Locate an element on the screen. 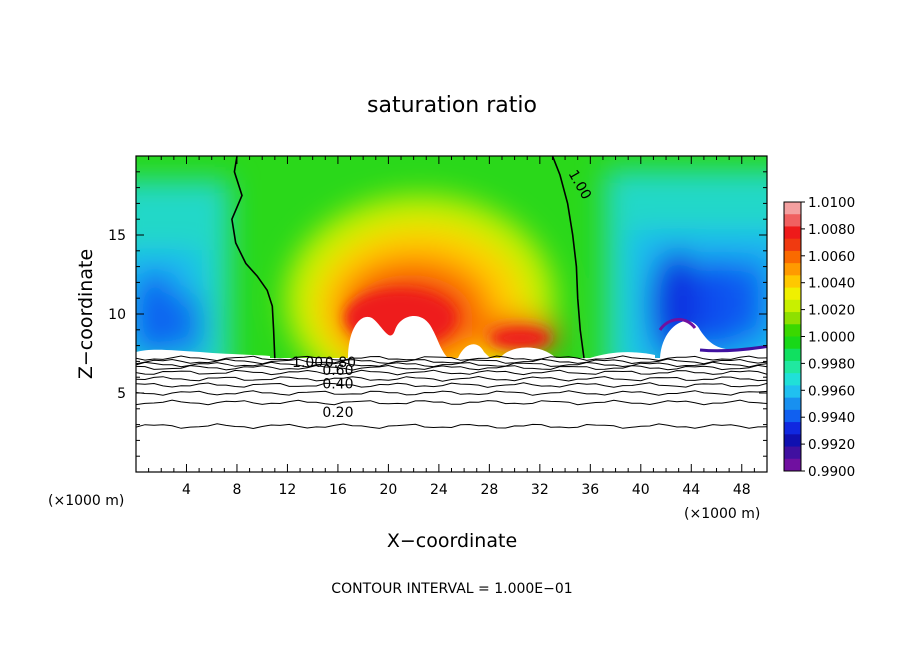 Image resolution: width=904 pixels, height=654 pixels. colorbar-label: 1.0020 is located at coordinates (831, 311).